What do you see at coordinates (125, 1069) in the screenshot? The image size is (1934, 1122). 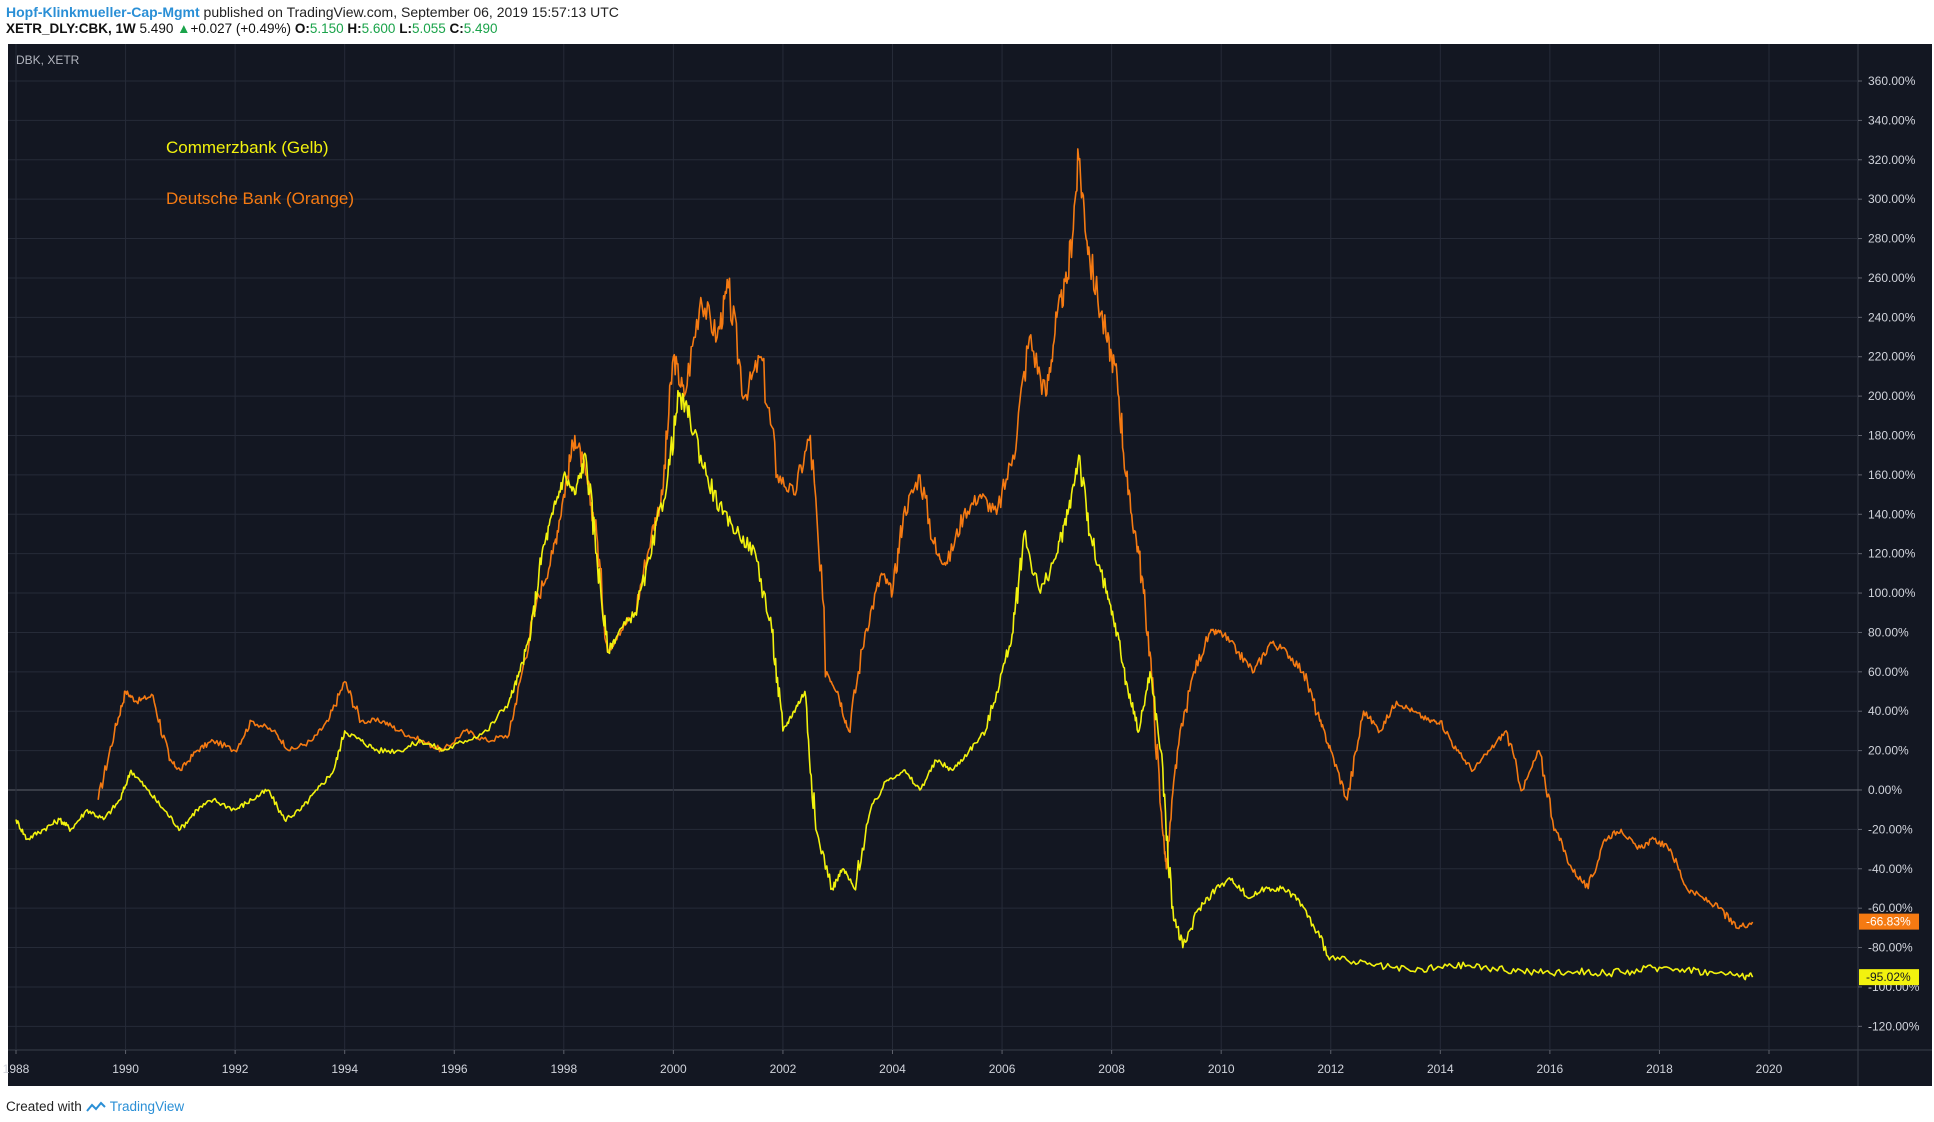 I see `x-tick-label: 1990` at bounding box center [125, 1069].